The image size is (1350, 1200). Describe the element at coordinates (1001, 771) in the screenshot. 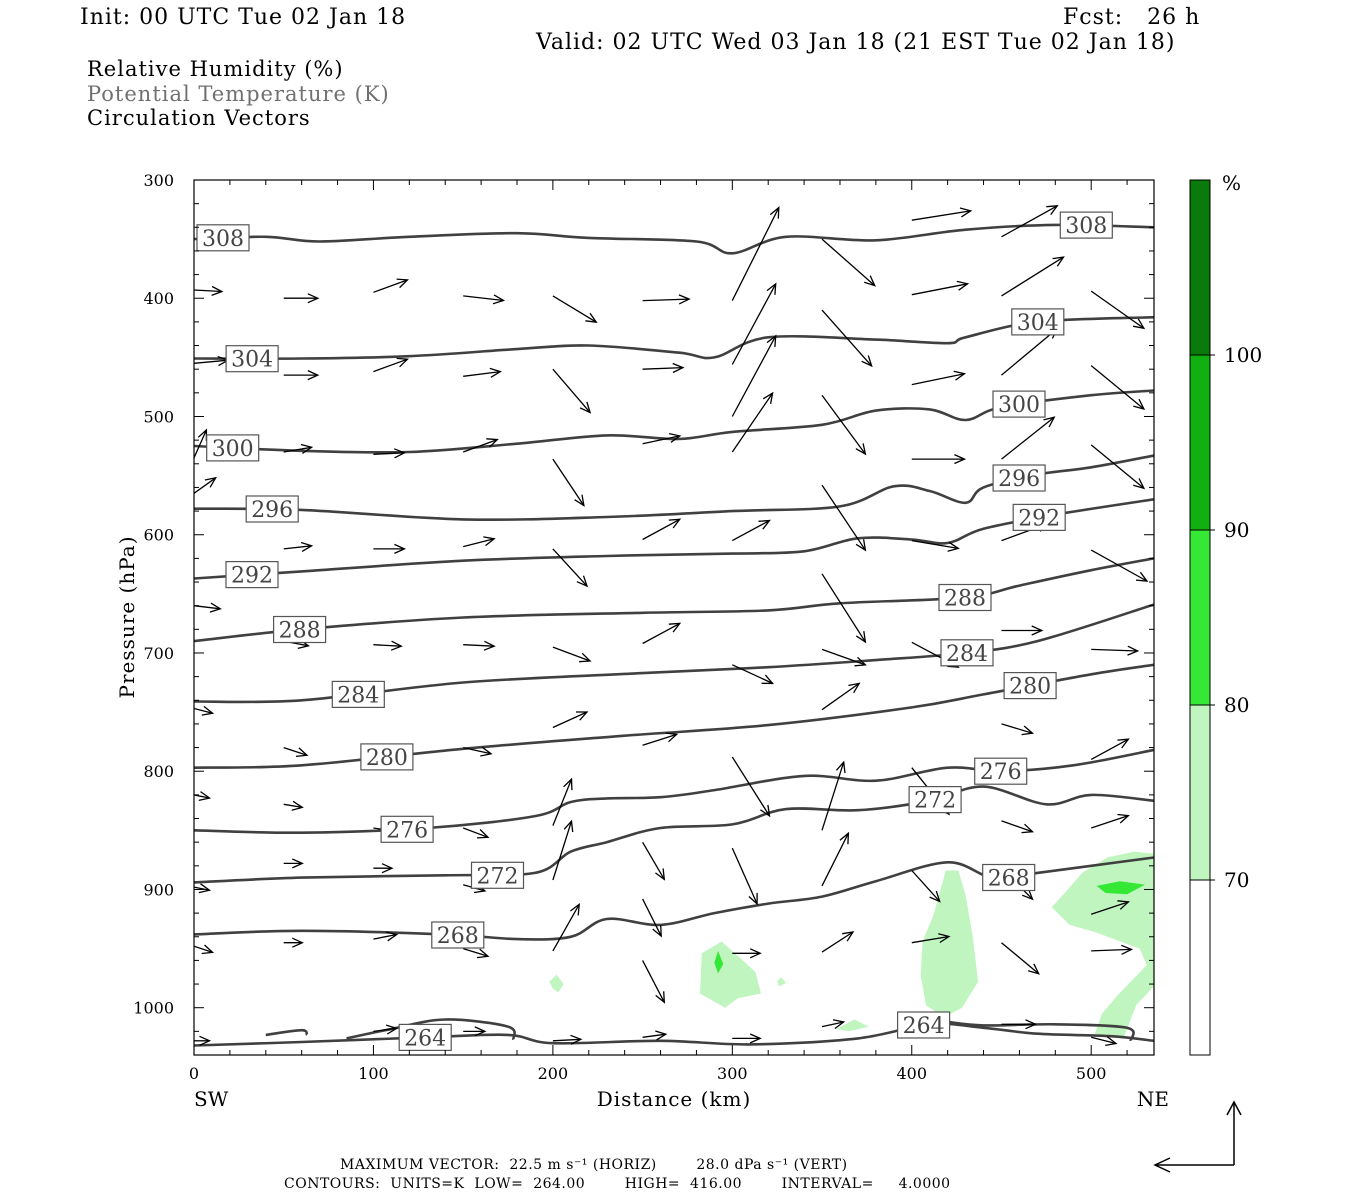

I see `contour-label-276: 276` at that location.